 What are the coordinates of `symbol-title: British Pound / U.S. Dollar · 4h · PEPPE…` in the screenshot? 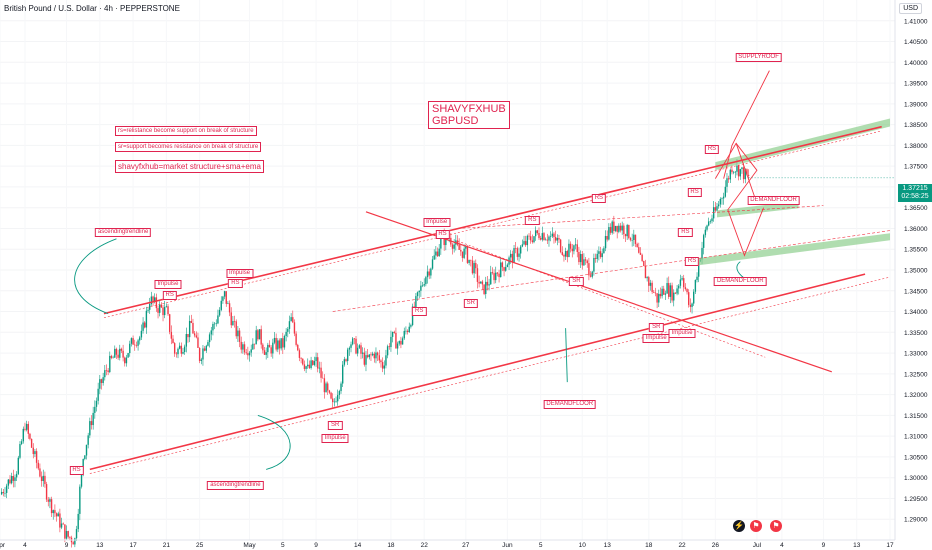 It's located at (92, 8).